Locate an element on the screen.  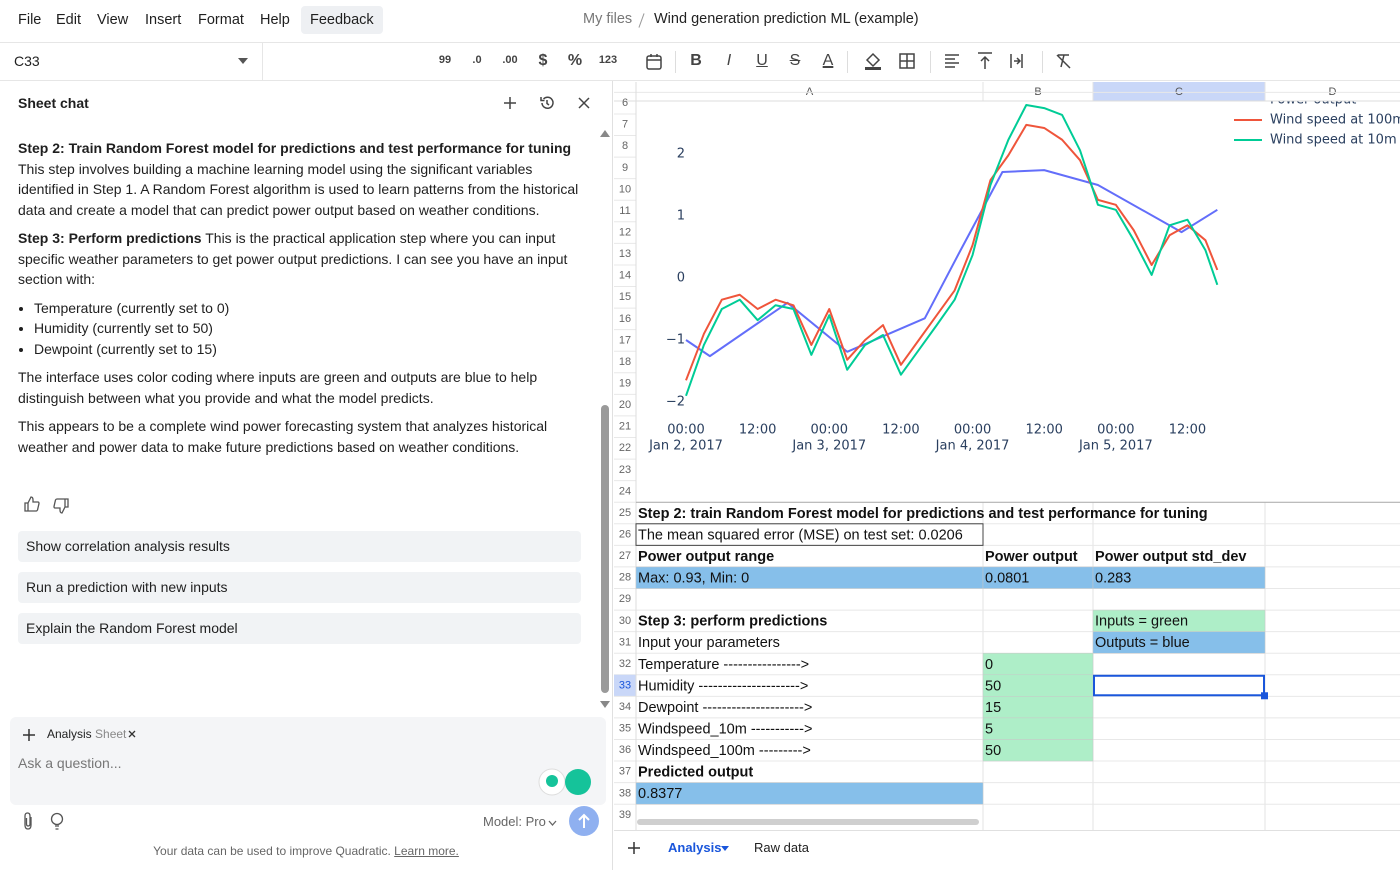
scrollbar-thumb is located at coordinates (605, 549).